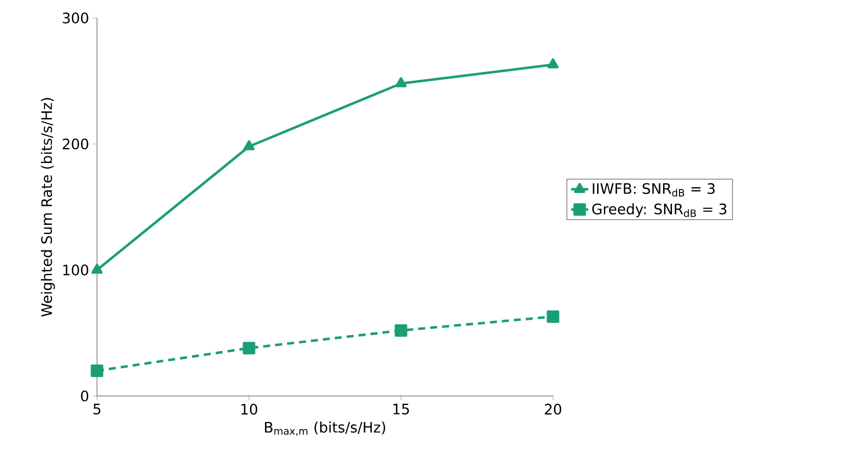  What do you see at coordinates (659, 210) in the screenshot?
I see `legend-label: Greedy: SNR$_{dB}$ = 3` at bounding box center [659, 210].